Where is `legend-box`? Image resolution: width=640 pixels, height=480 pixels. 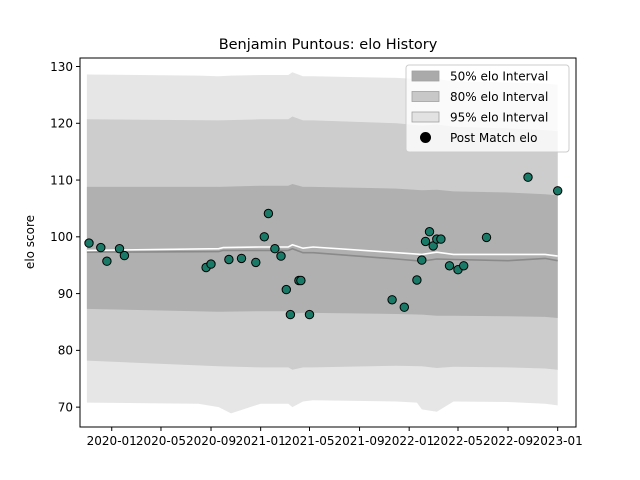 legend-box is located at coordinates (487, 108).